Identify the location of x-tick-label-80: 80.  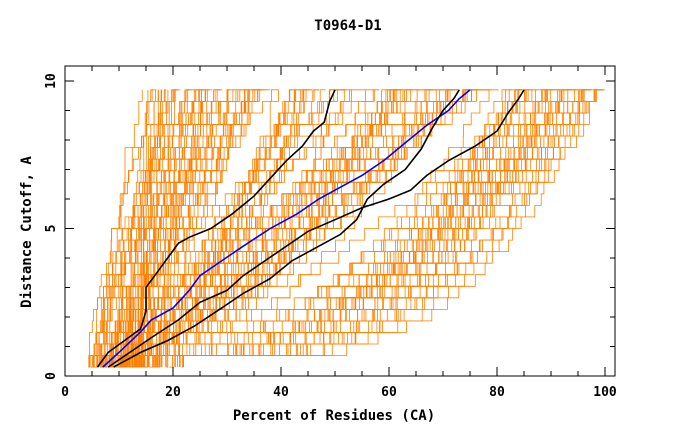
(497, 392).